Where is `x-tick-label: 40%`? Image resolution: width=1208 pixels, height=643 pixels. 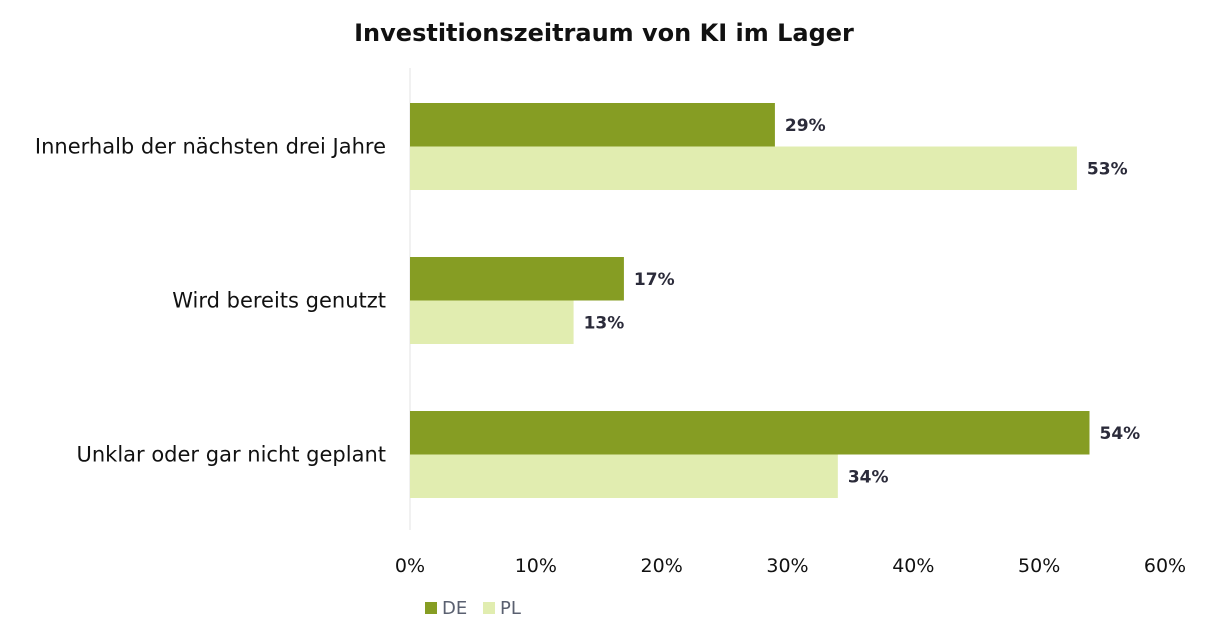
x-tick-label: 40% is located at coordinates (913, 566).